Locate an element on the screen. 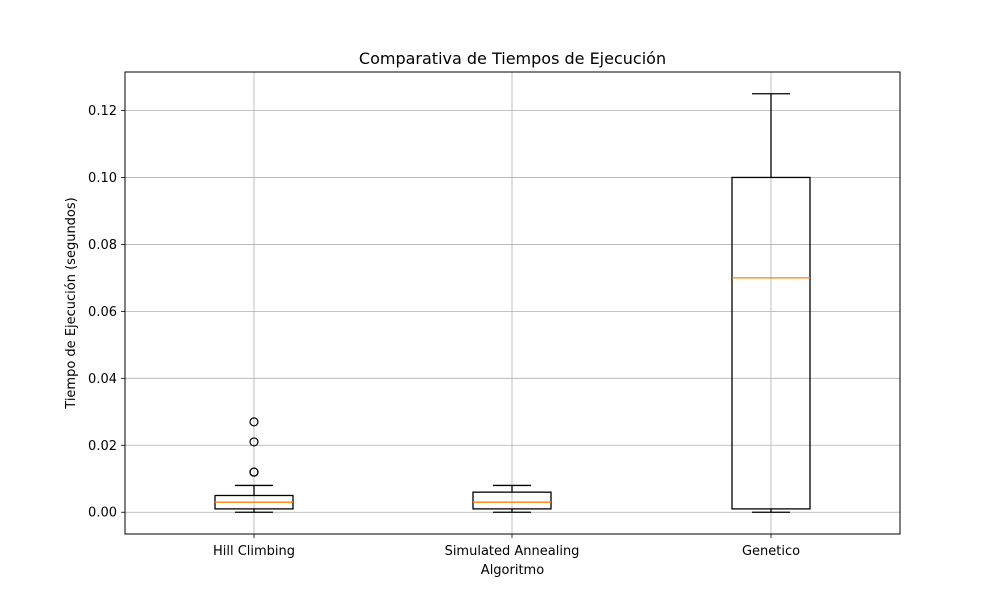 Image resolution: width=1000 pixels, height=600 pixels. y-tick-label: 0.06 is located at coordinates (102, 312).